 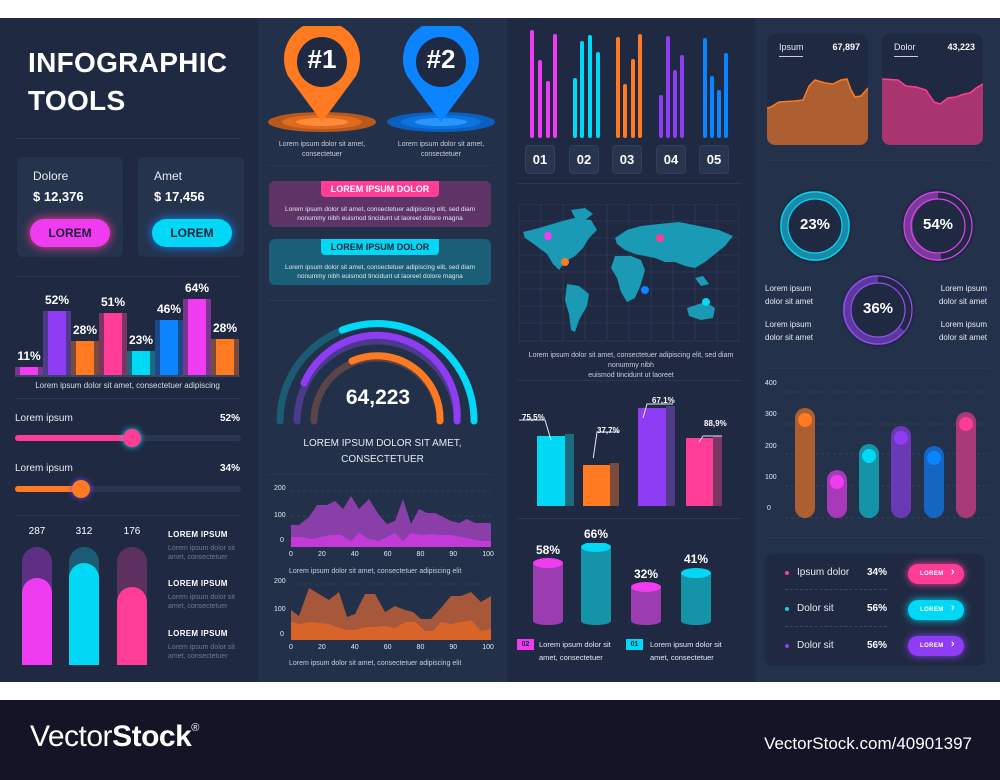 What do you see at coordinates (938, 224) in the screenshot?
I see `donut-value: 54%` at bounding box center [938, 224].